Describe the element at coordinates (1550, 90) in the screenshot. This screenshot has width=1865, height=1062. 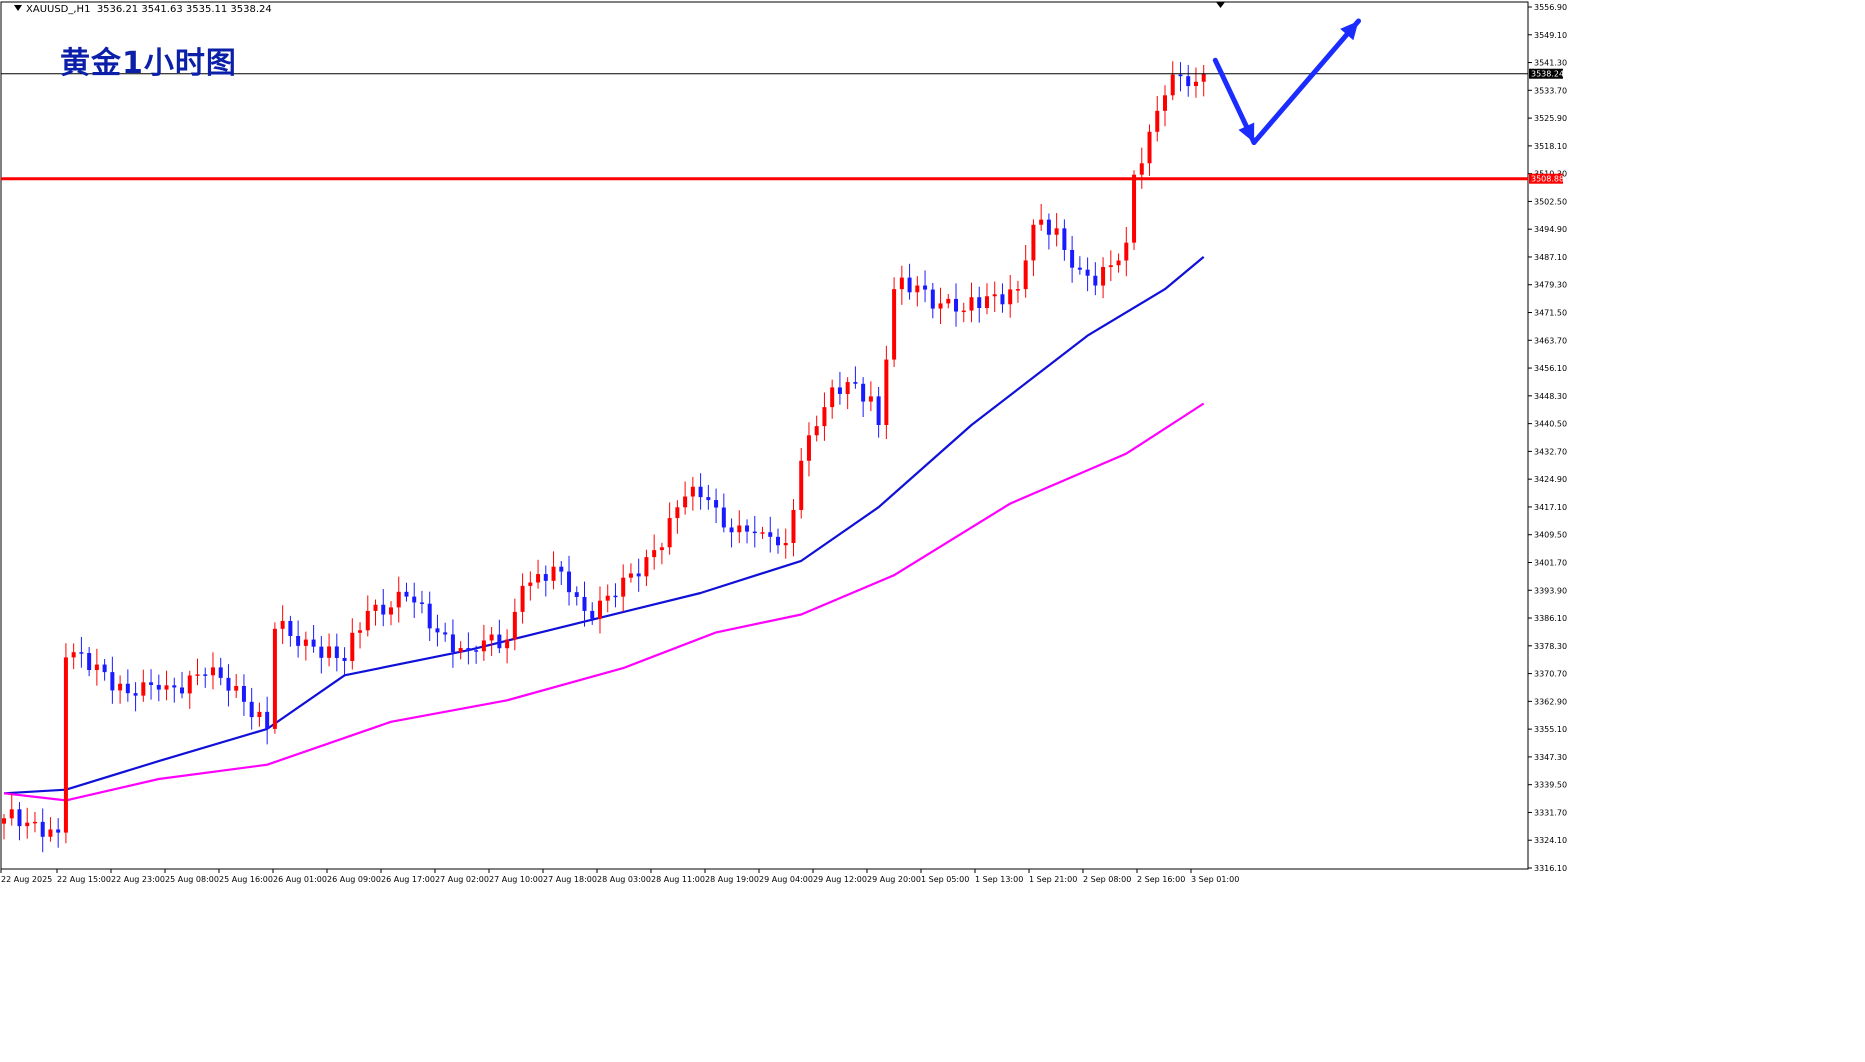
I see `y-tick-label: 3533.70` at that location.